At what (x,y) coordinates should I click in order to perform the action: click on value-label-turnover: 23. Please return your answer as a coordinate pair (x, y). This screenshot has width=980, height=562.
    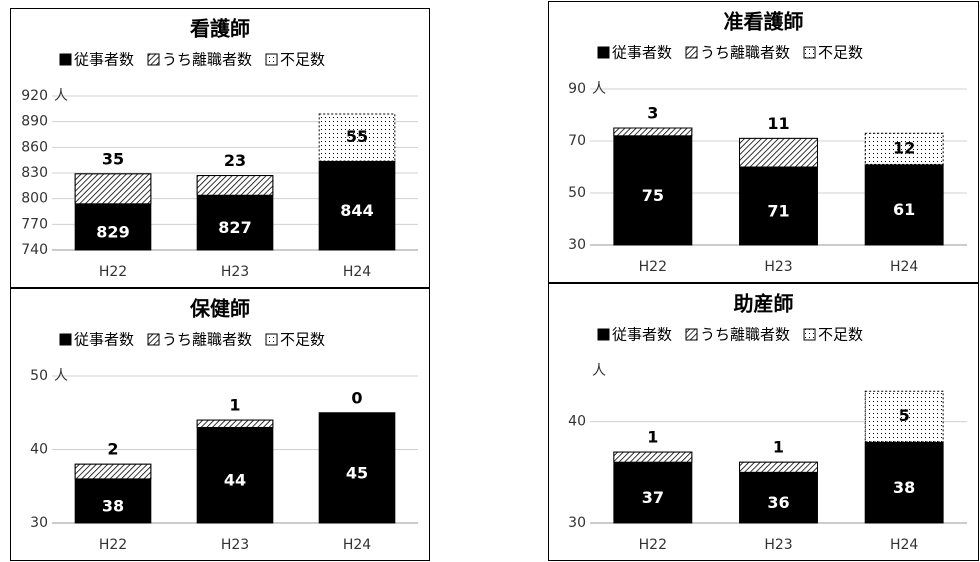
    Looking at the image, I should click on (235, 160).